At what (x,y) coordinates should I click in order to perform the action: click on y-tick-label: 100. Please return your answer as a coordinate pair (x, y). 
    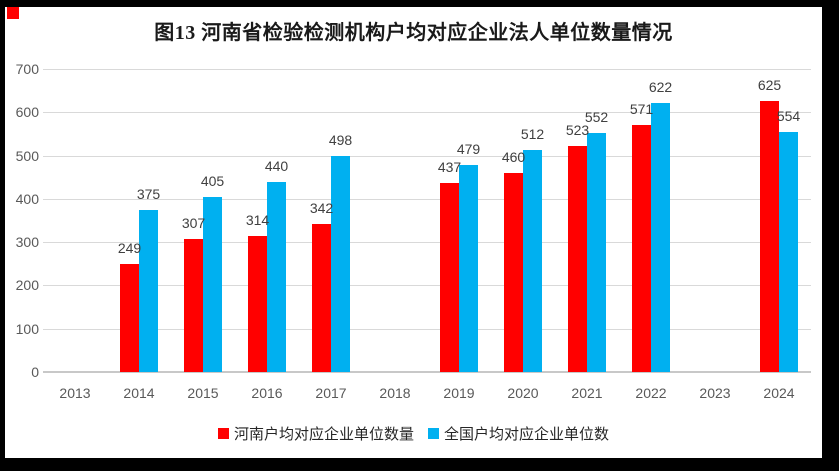
    Looking at the image, I should click on (27, 328).